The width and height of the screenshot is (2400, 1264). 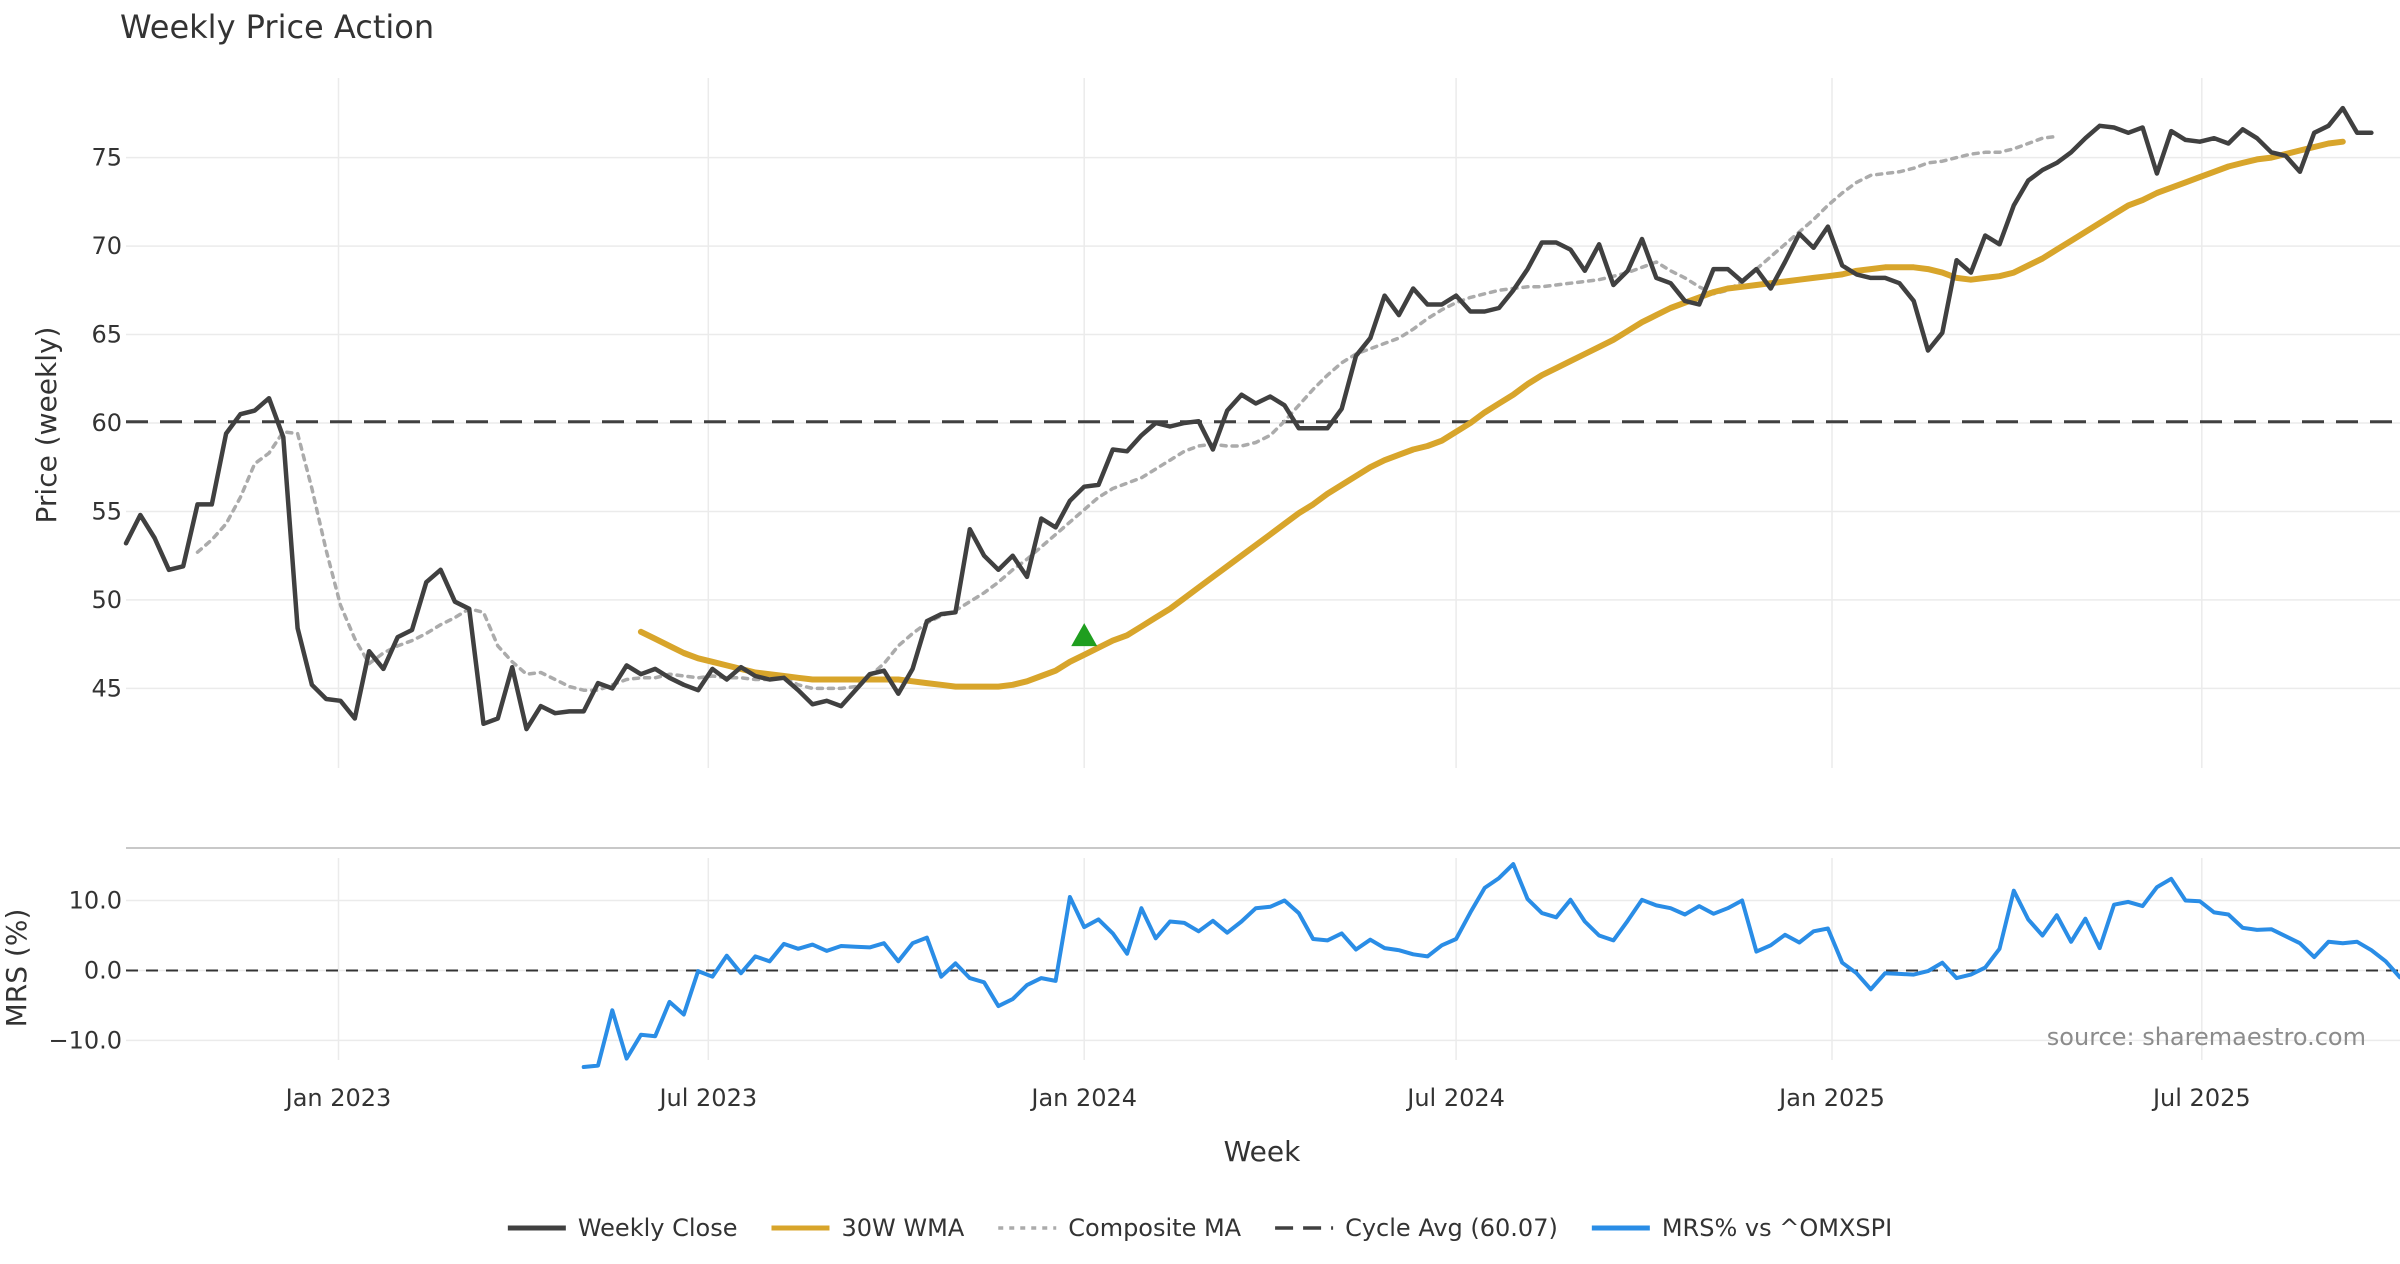 What do you see at coordinates (106, 688) in the screenshot?
I see `price-y-tick-label: 45` at bounding box center [106, 688].